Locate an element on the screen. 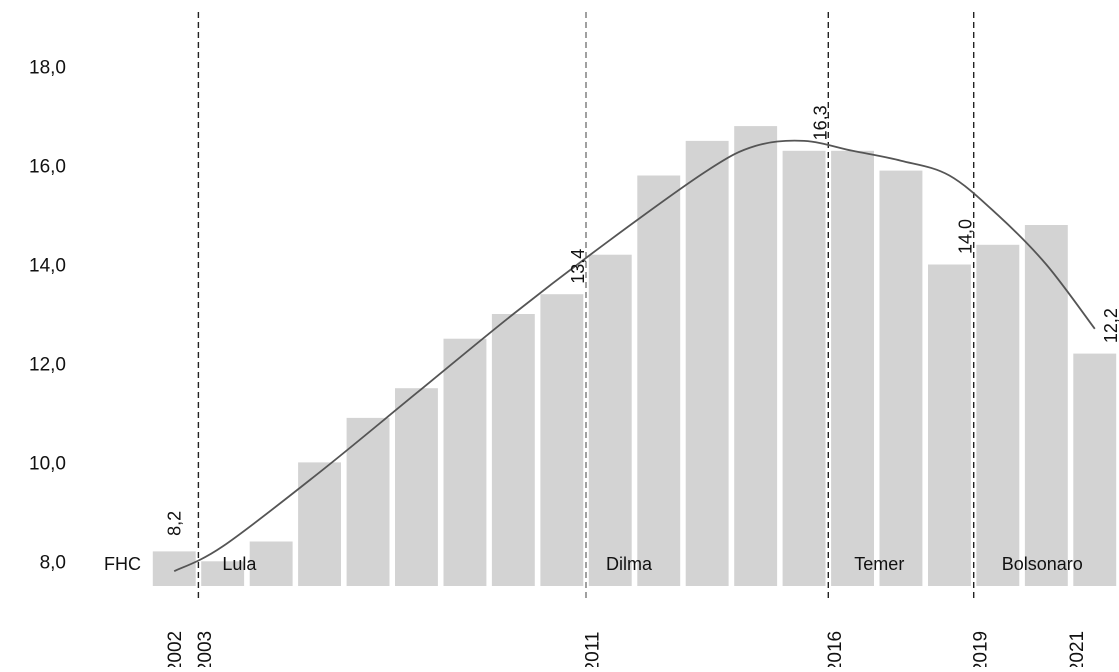  bar-2011 is located at coordinates (610, 420).